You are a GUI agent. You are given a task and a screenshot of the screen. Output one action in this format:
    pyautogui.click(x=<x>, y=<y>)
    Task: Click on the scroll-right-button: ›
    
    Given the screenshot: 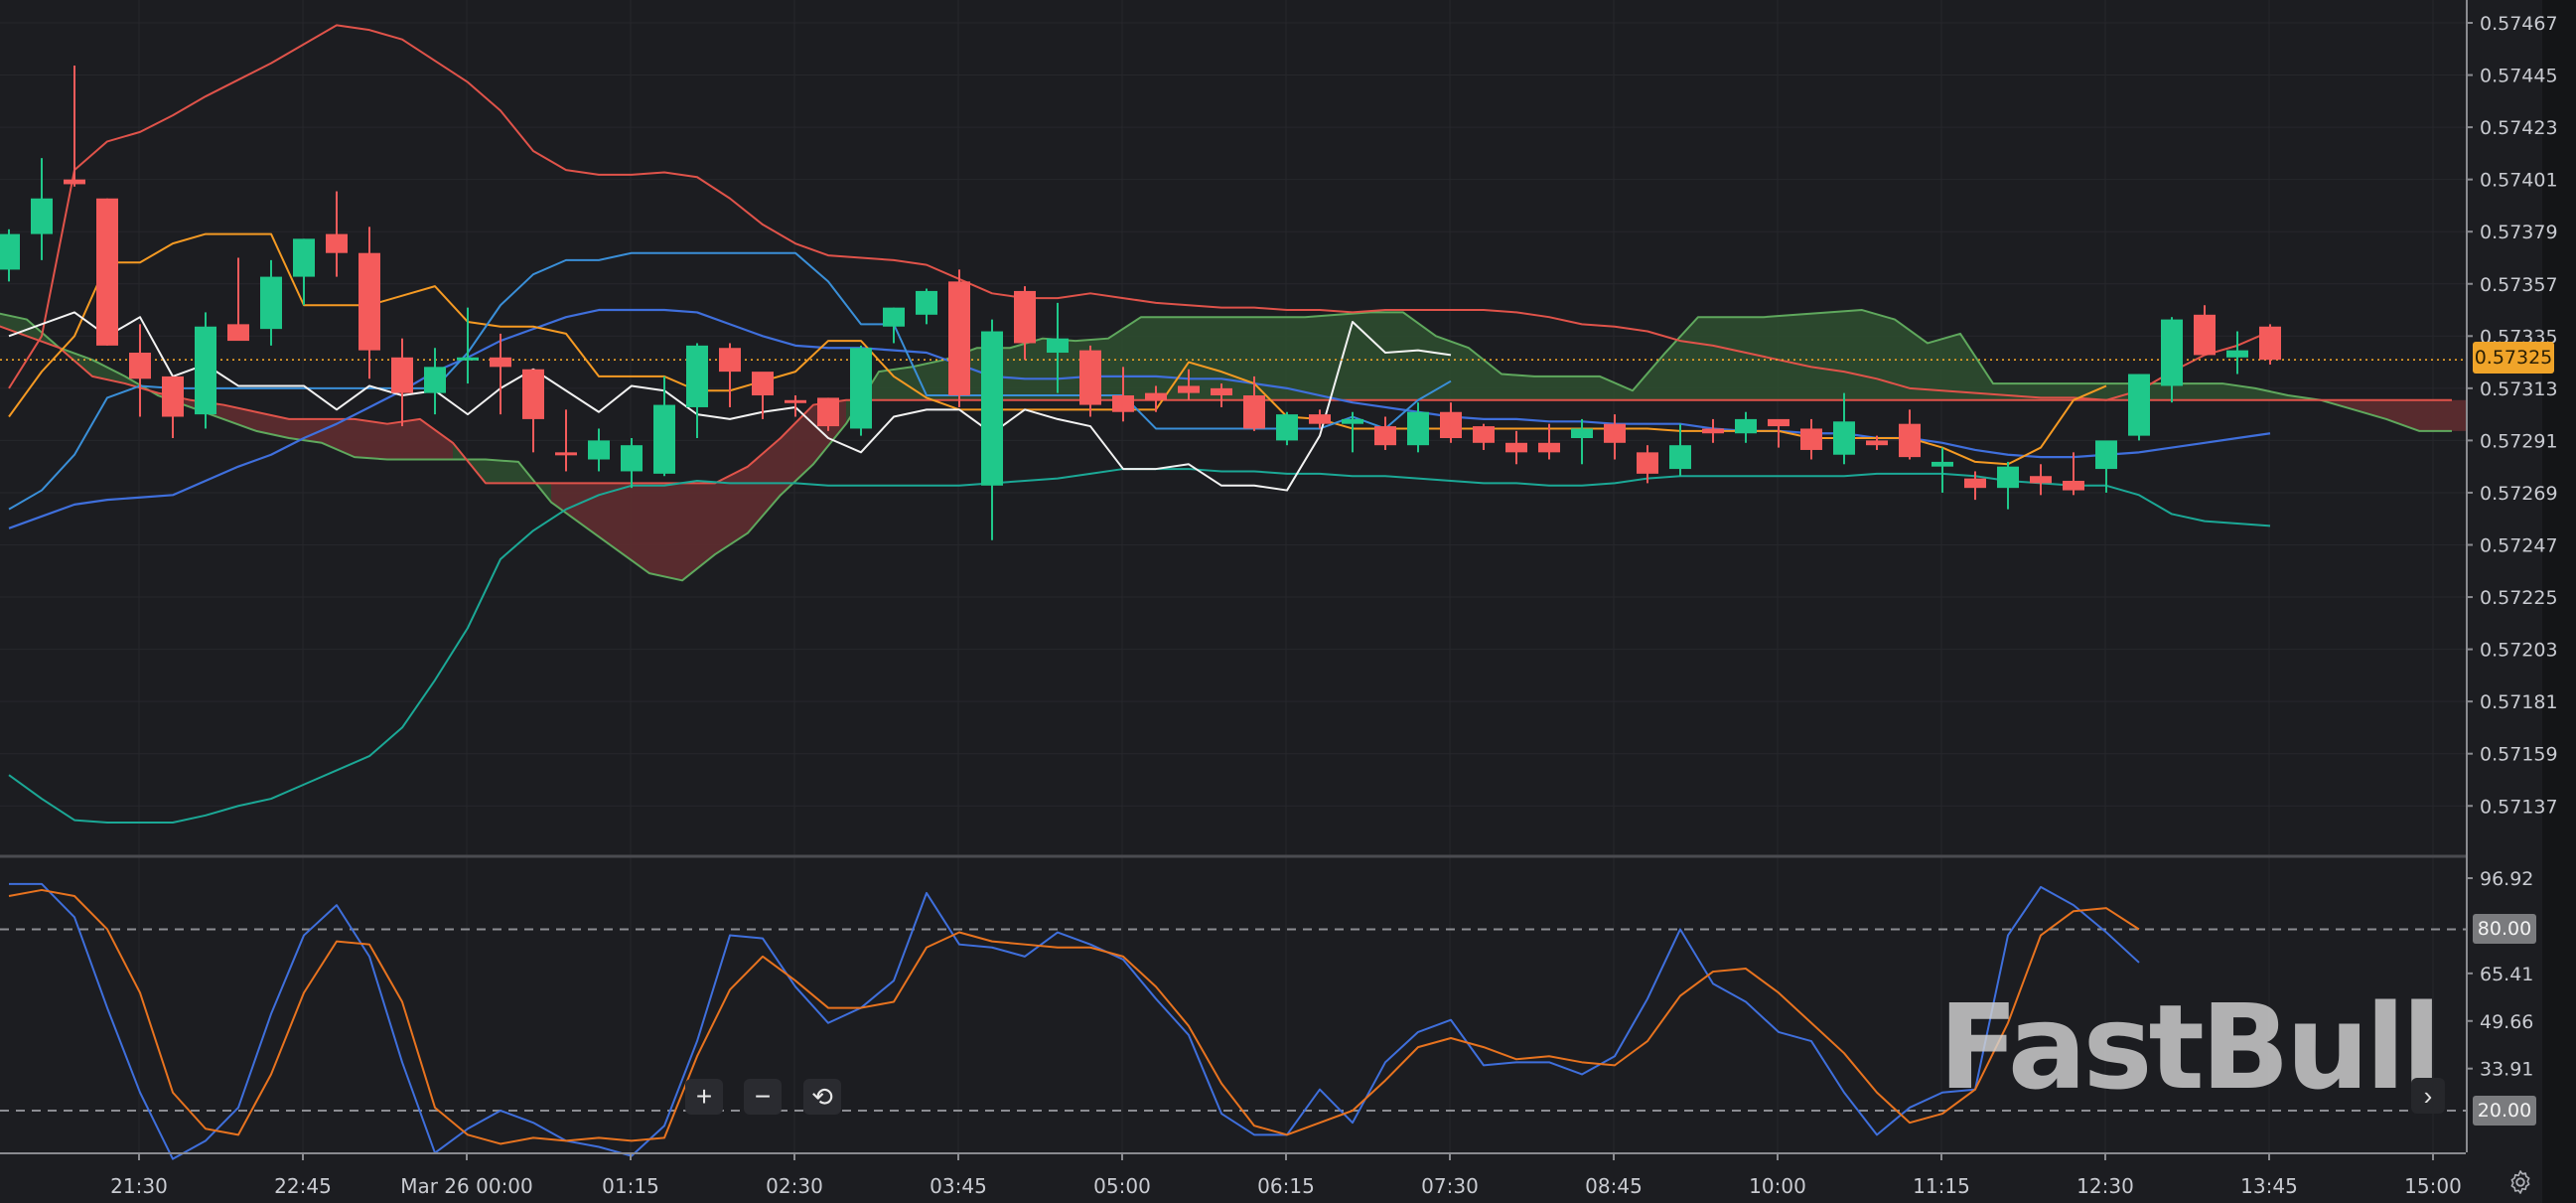 What is the action you would take?
    pyautogui.click(x=2428, y=1096)
    